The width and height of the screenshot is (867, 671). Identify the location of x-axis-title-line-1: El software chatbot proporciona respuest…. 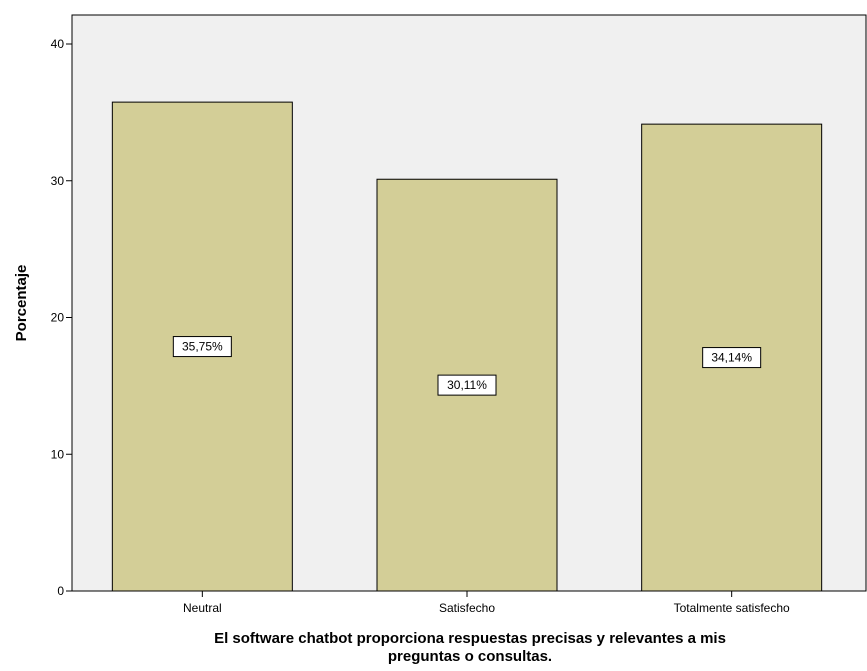
(470, 638).